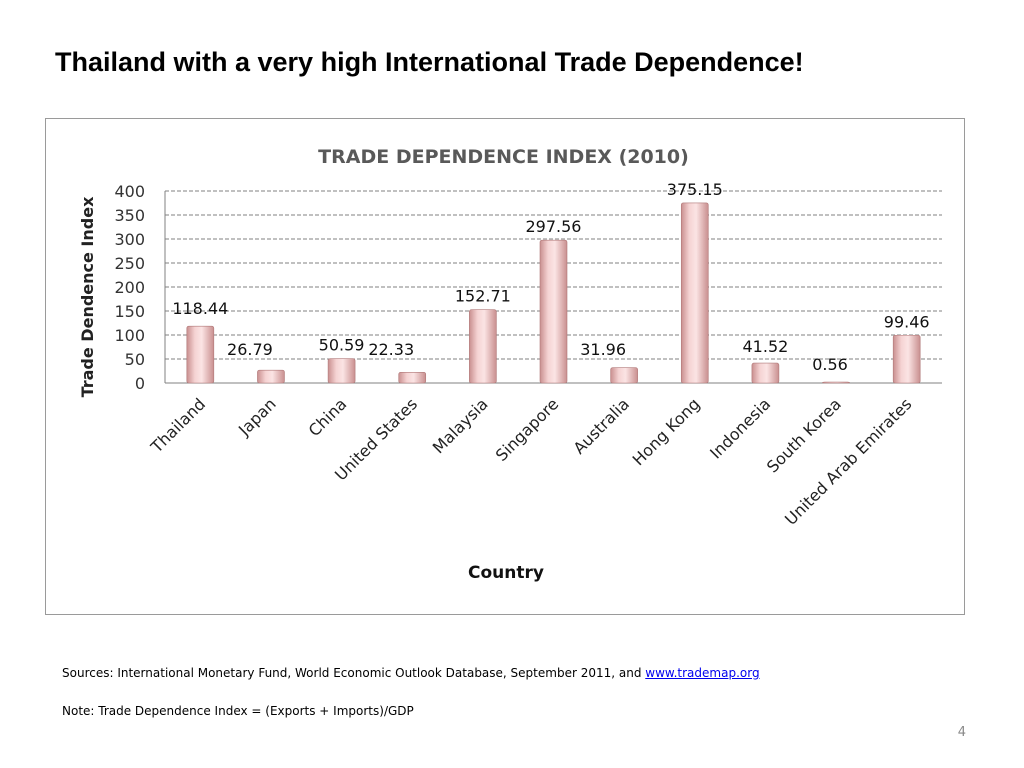  Describe the element at coordinates (907, 321) in the screenshot. I see `data-label: 99.46` at that location.